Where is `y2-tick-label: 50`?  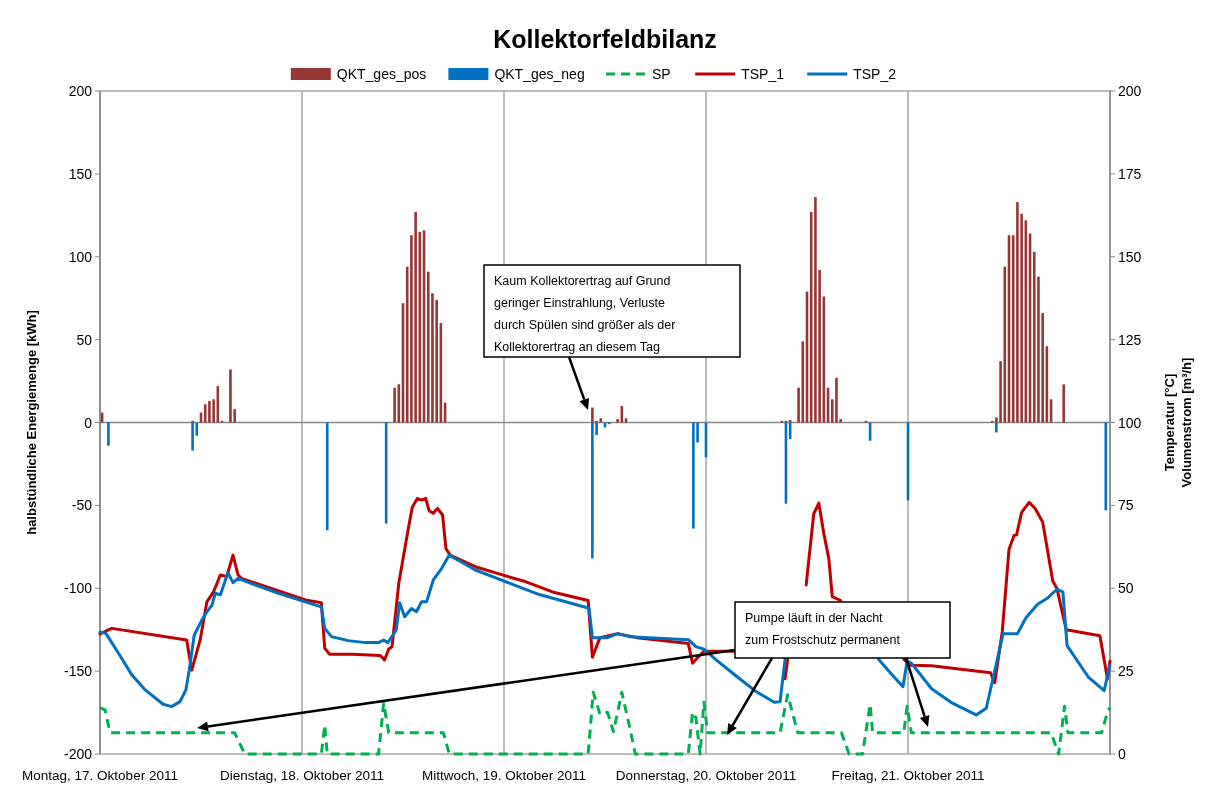
y2-tick-label: 50 is located at coordinates (1126, 588).